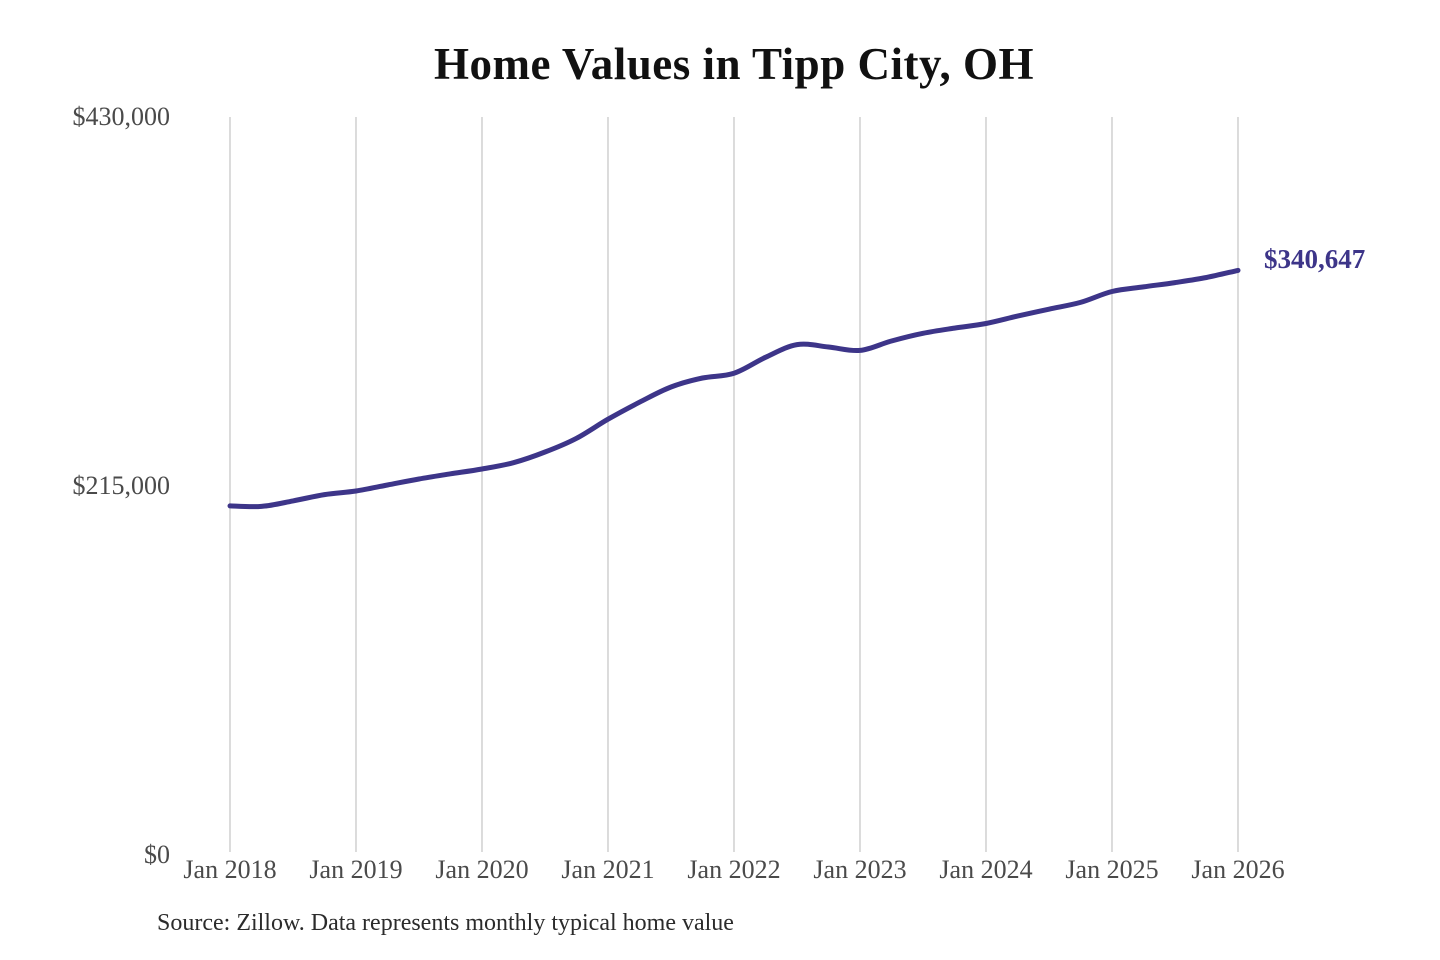 Image resolution: width=1440 pixels, height=960 pixels. Describe the element at coordinates (860, 869) in the screenshot. I see `x-tick-jan-2023: Jan 2023` at that location.